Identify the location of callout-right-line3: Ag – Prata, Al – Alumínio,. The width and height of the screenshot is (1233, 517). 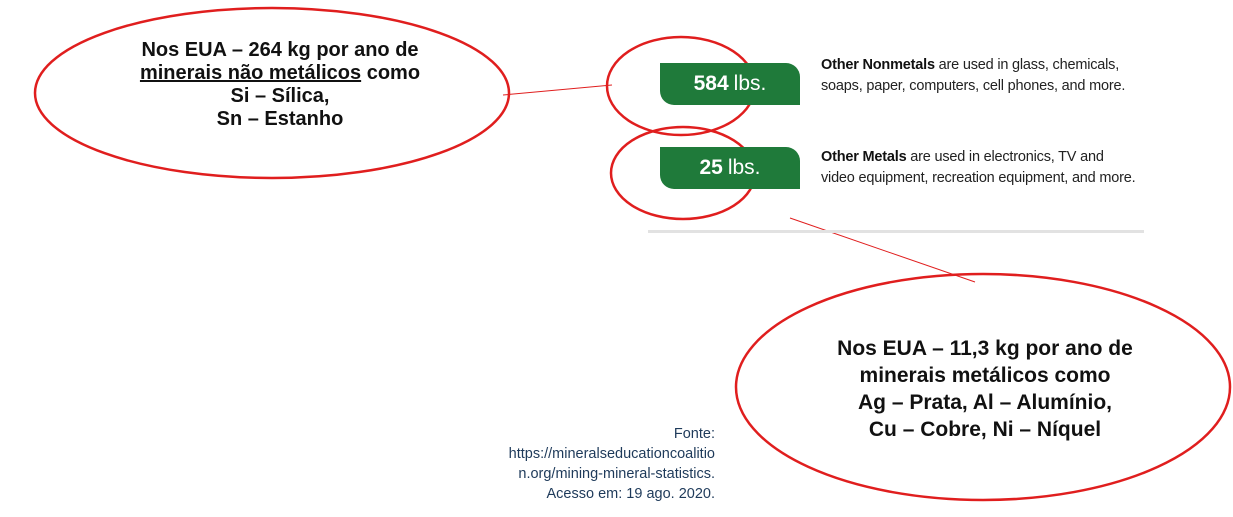
(985, 402).